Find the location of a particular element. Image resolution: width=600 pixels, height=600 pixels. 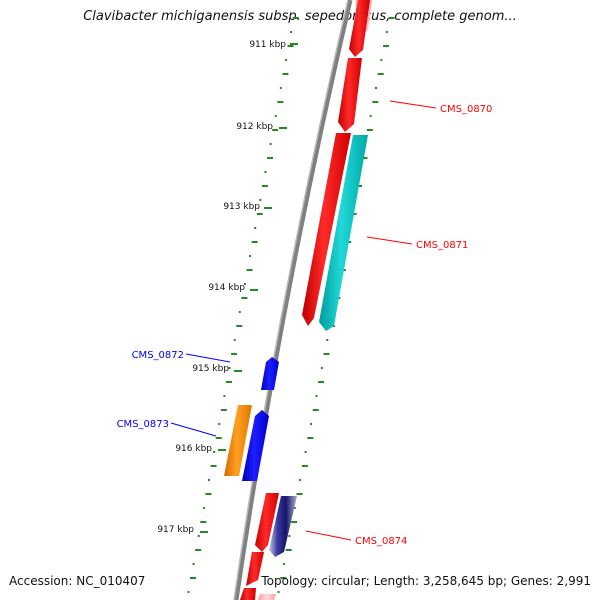

scale-label-916: 916 kbp is located at coordinates (193, 449).